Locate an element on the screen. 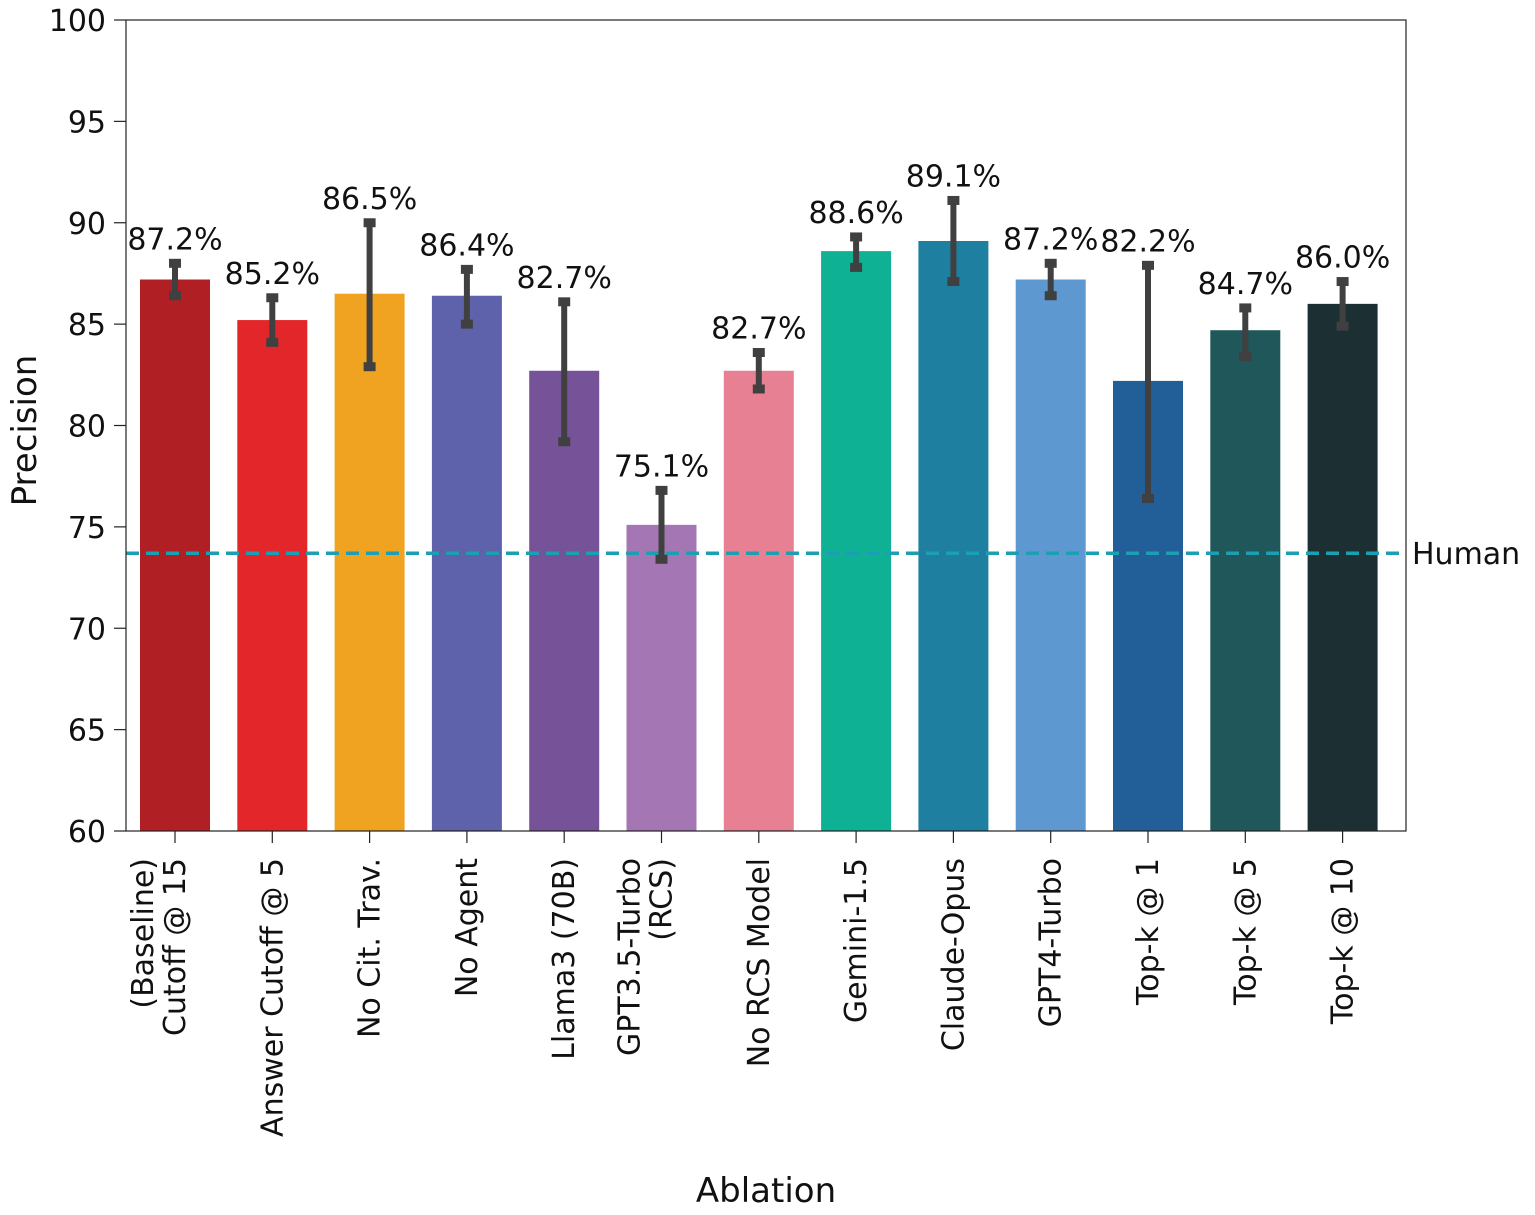  x-tick-label: GPT4-Turbo is located at coordinates (1051, 942).